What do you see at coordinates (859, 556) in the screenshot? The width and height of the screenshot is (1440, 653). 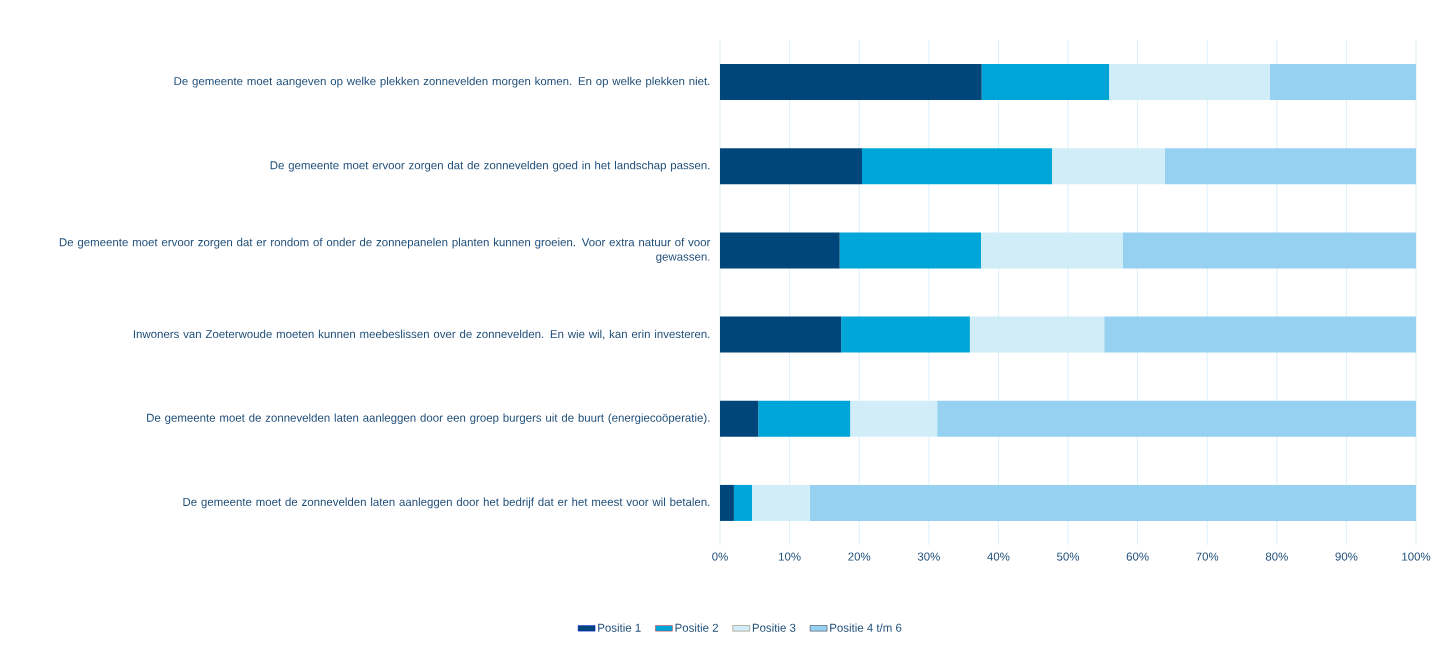 I see `x-tick-label: 20%` at bounding box center [859, 556].